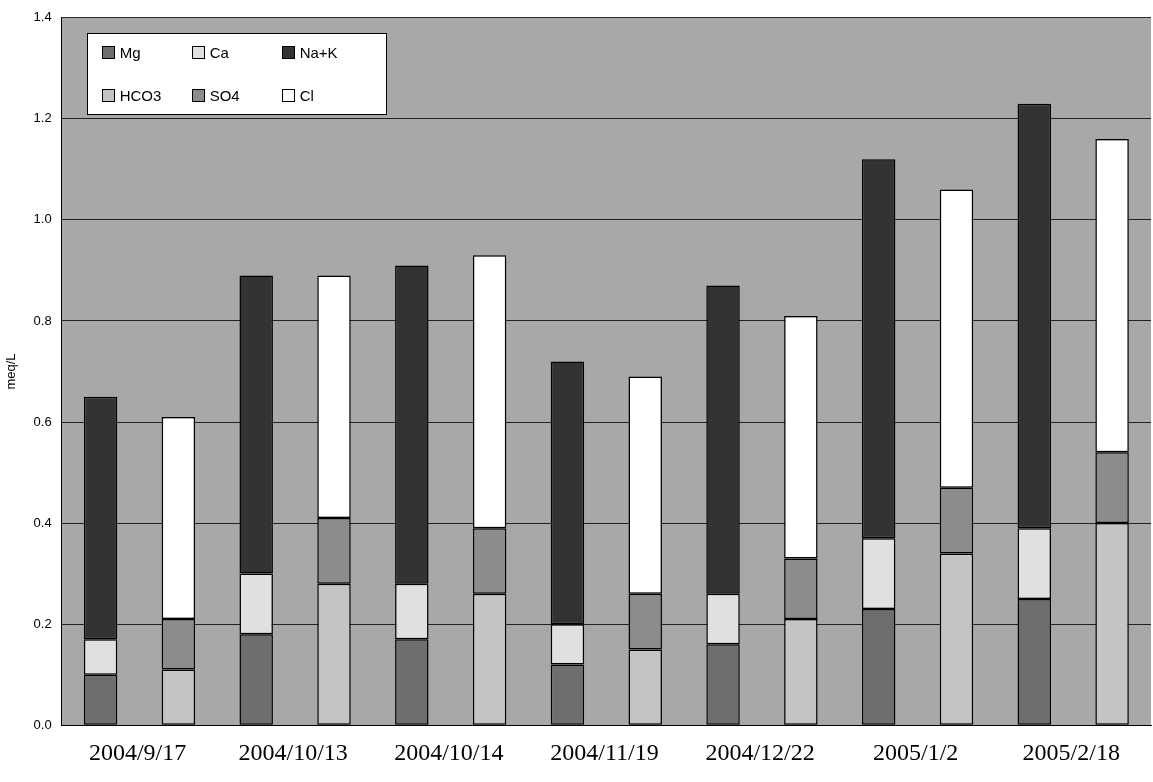  I want to click on y-tick-label: 0.6, so click(42, 421).